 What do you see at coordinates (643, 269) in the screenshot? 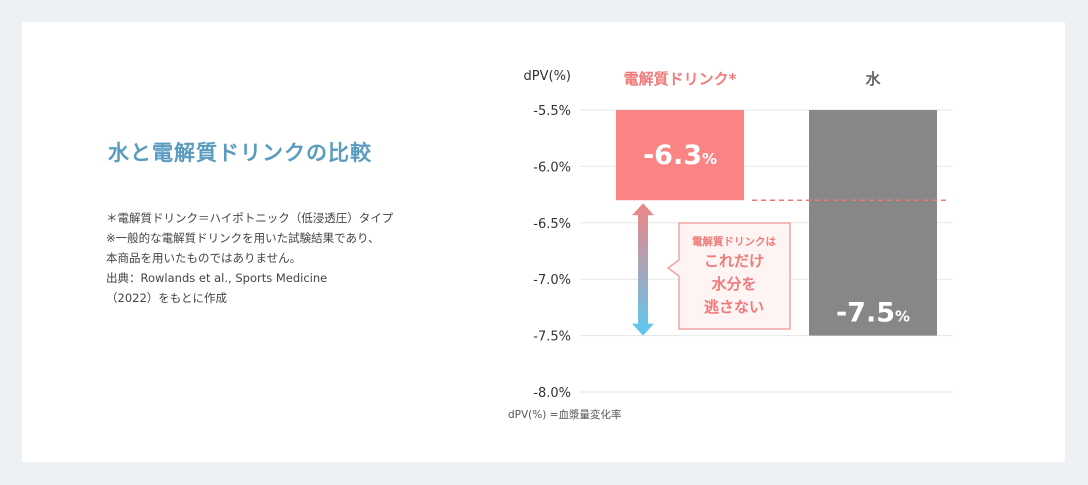
I see `difference-arrow-icon` at bounding box center [643, 269].